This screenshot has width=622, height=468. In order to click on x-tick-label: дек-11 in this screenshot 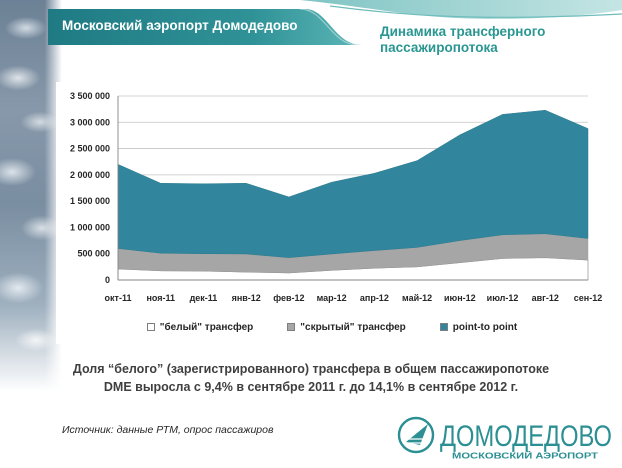, I will do `click(204, 298)`.